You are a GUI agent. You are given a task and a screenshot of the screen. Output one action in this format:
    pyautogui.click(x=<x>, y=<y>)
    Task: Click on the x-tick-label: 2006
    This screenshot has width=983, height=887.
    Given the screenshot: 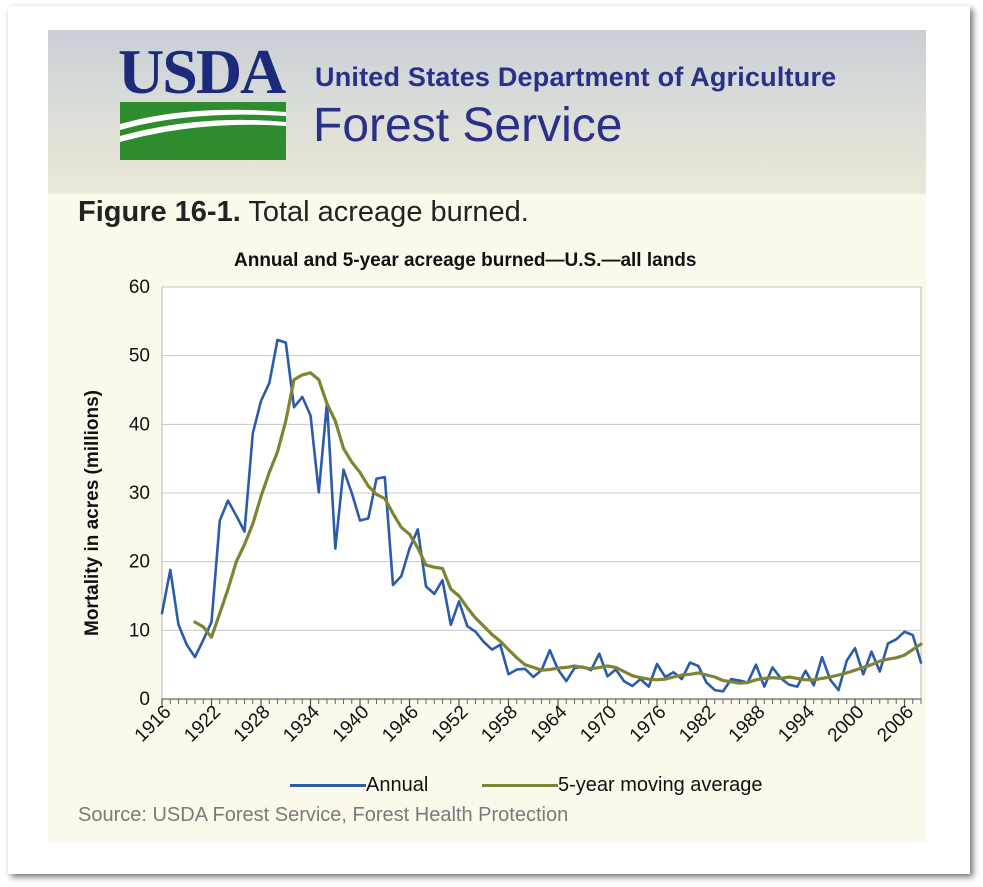 What is the action you would take?
    pyautogui.click(x=895, y=724)
    